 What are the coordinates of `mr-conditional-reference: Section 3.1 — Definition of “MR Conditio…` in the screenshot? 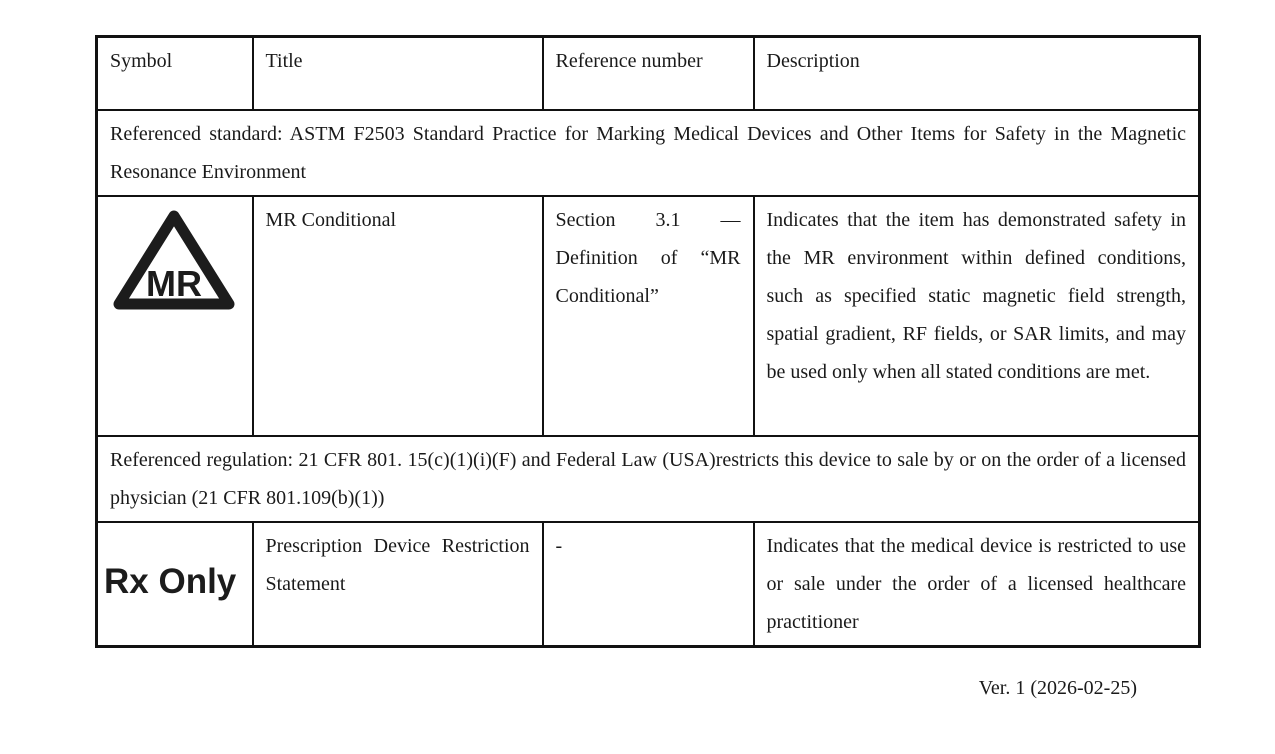 It's located at (648, 316).